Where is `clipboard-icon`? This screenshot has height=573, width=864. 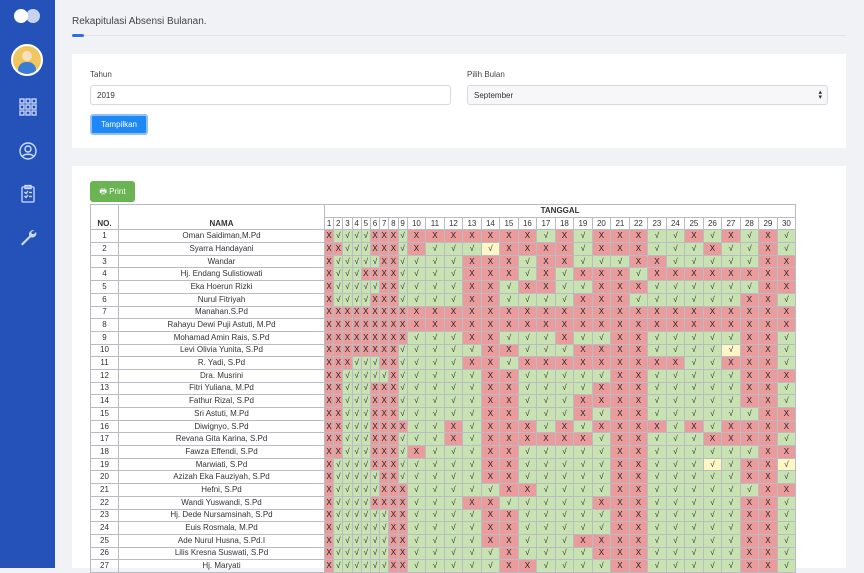
clipboard-icon is located at coordinates (28, 194).